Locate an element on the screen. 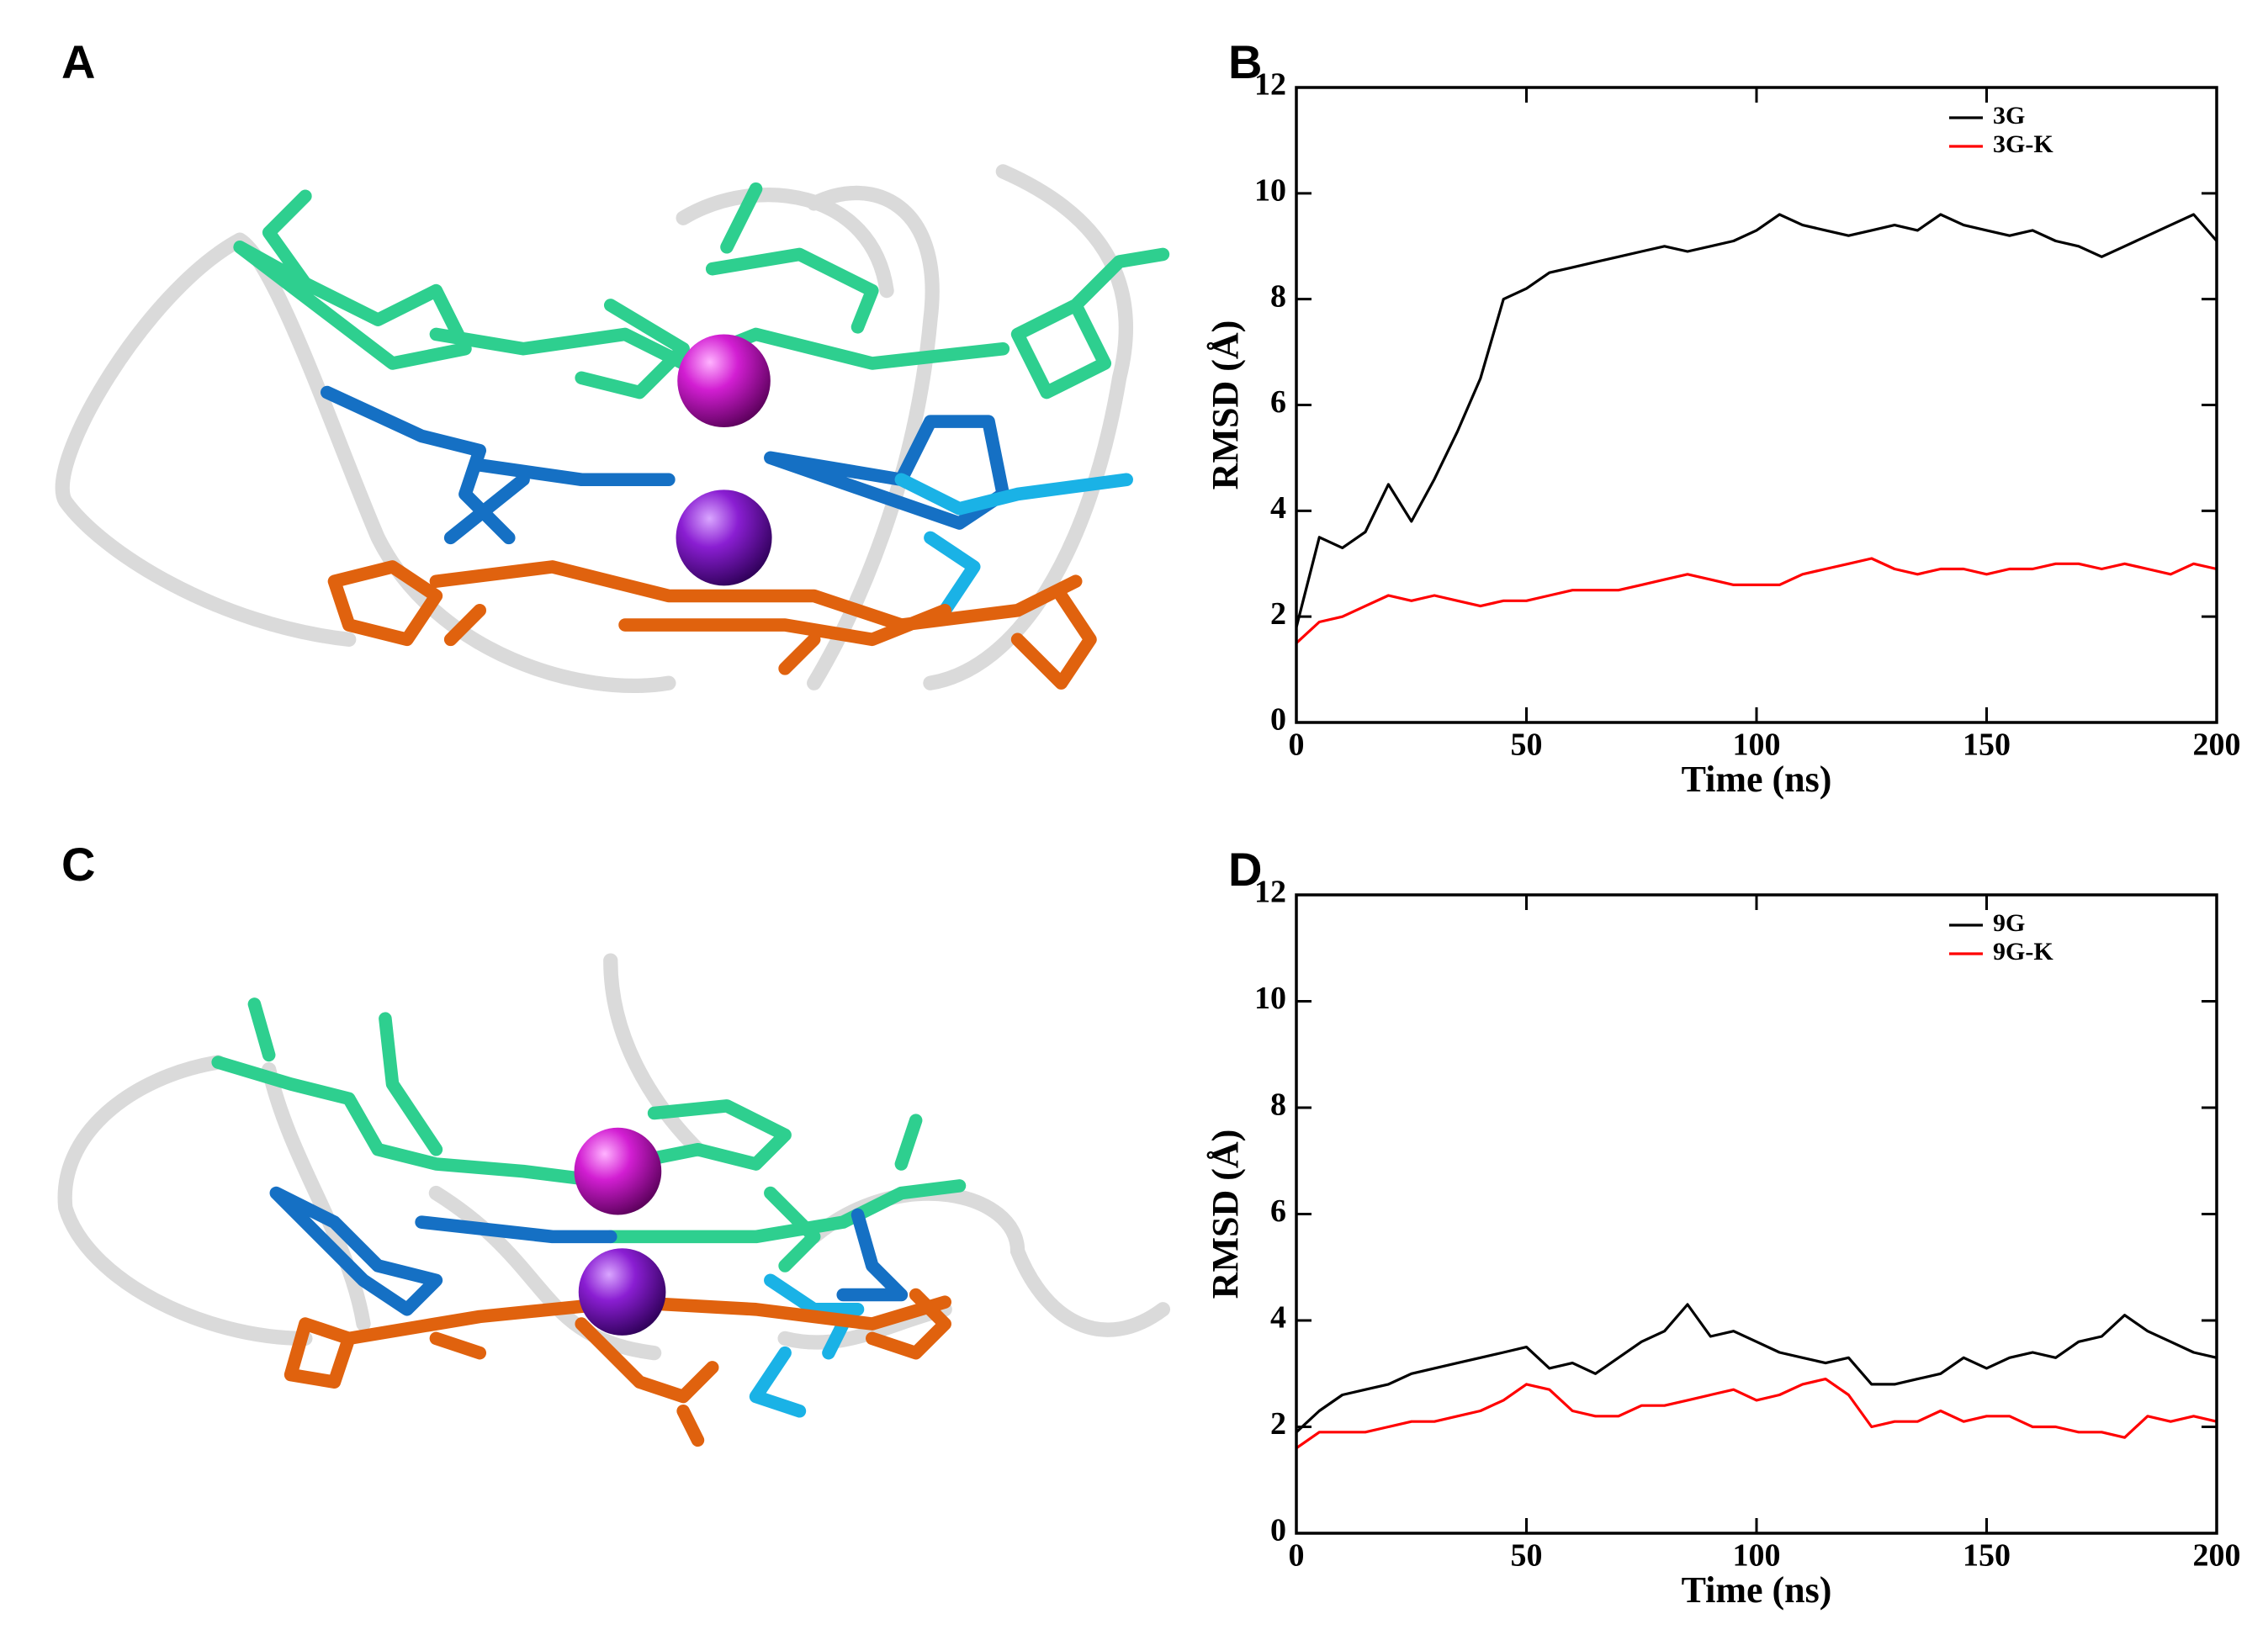  panel-label: C is located at coordinates (78, 865).